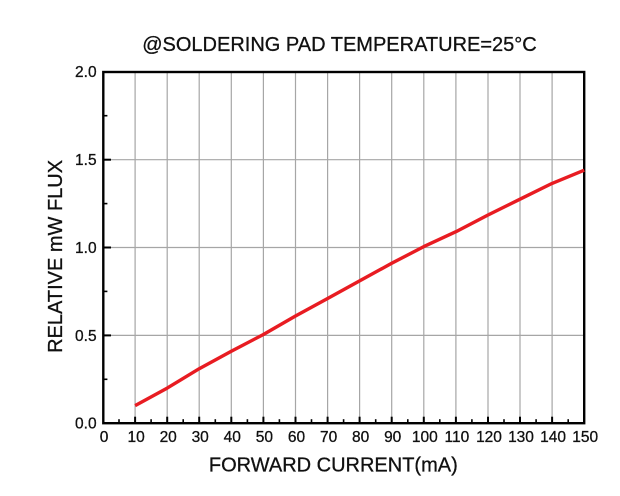 Image resolution: width=620 pixels, height=496 pixels. Describe the element at coordinates (265, 437) in the screenshot. I see `svg-text: 50` at that location.